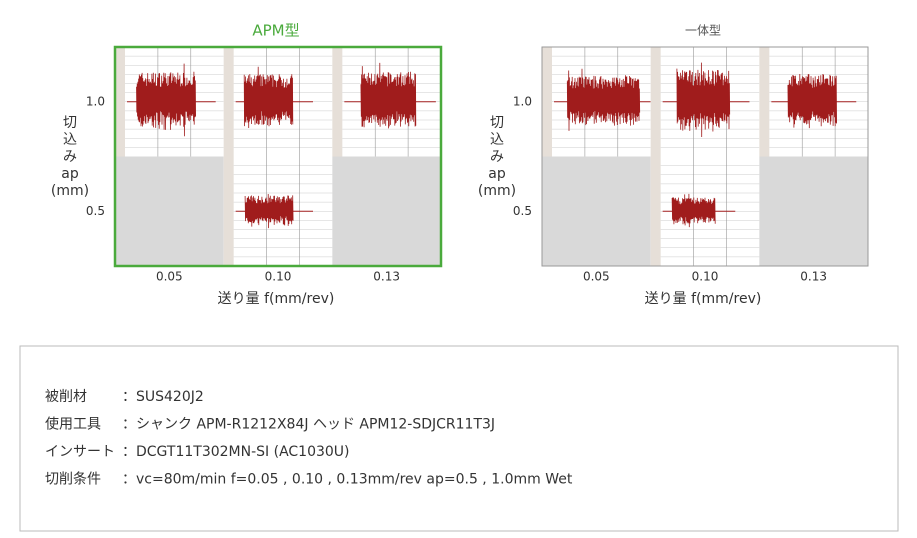  Describe the element at coordinates (66, 397) in the screenshot. I see `condition-label: 被削材` at that location.